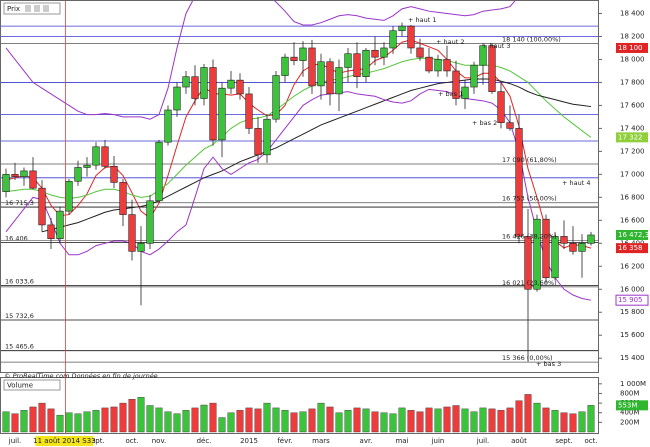 The height and width of the screenshot is (447, 650). Describe the element at coordinates (627, 405) in the screenshot. I see `value-tag-label: 553M` at that location.